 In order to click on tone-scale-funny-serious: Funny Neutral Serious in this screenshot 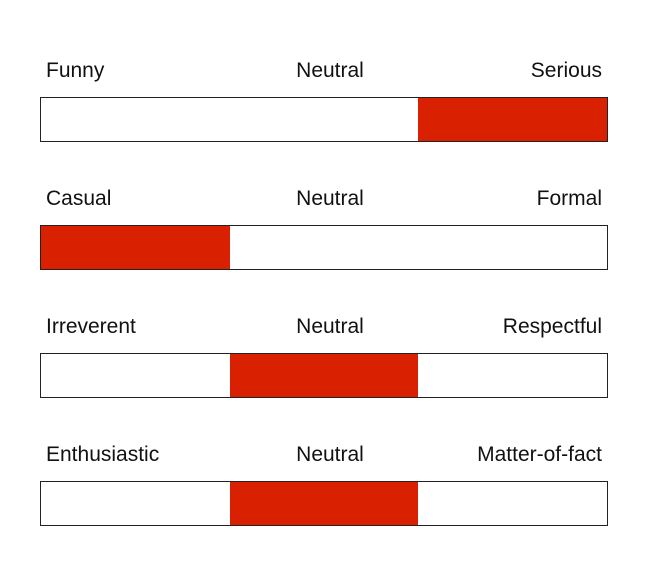, I will do `click(324, 99)`.